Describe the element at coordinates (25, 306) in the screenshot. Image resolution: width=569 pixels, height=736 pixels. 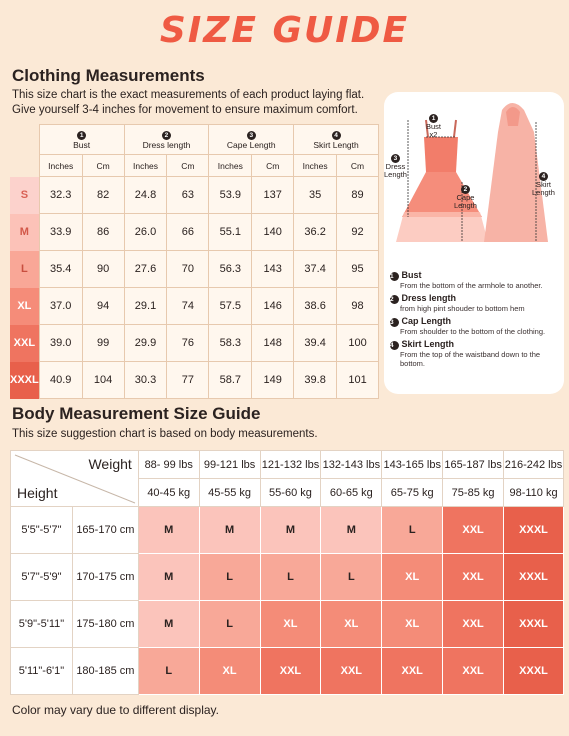
I see `size-label: XL` at that location.